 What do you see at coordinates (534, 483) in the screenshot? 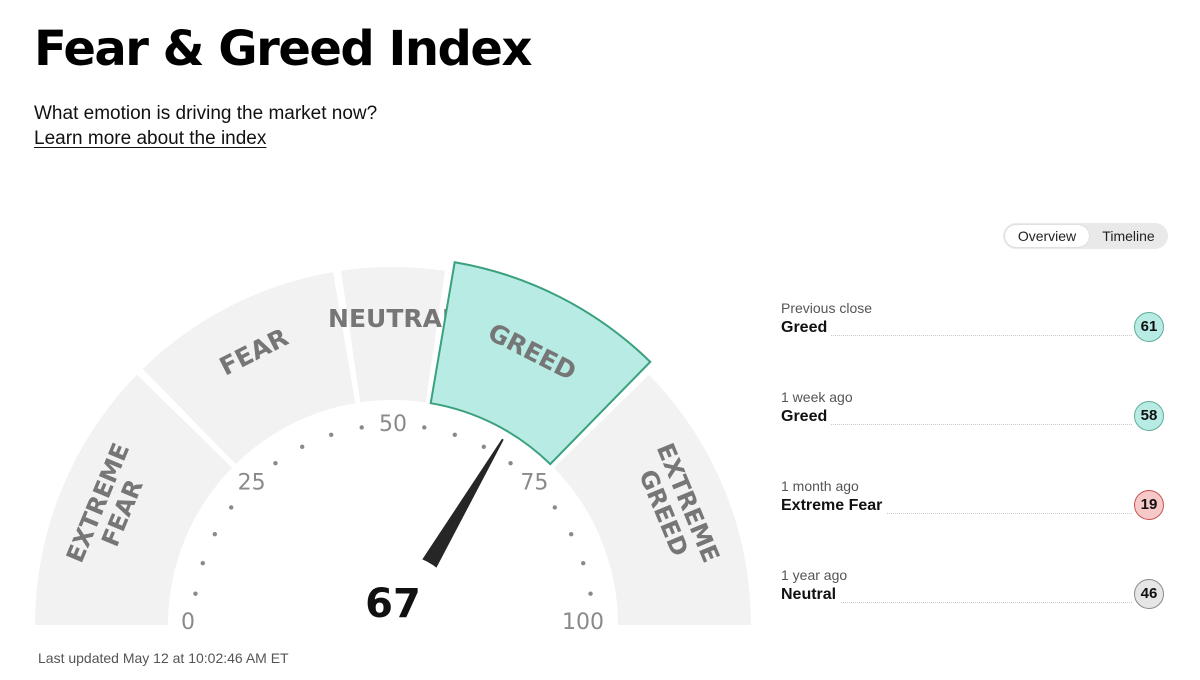
I see `gauge-scale-label: 75` at bounding box center [534, 483].